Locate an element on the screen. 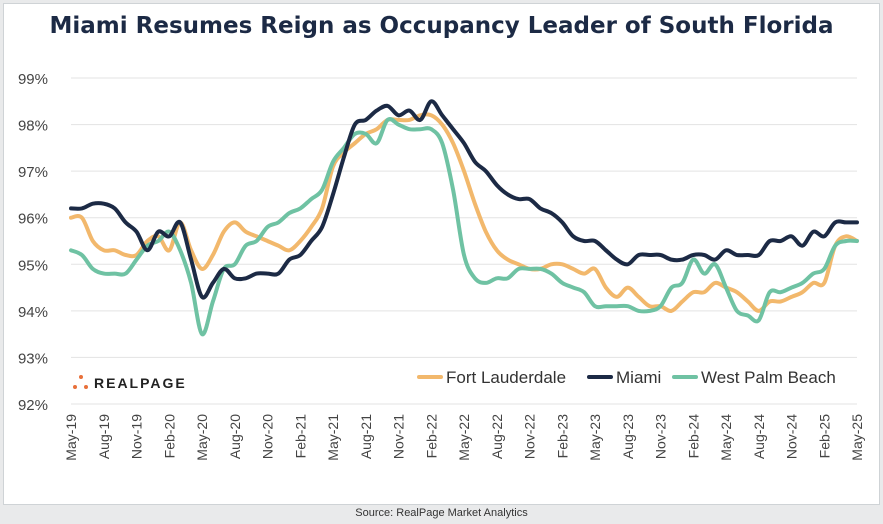 The height and width of the screenshot is (524, 883). x-tick-label: Aug-22 is located at coordinates (497, 436).